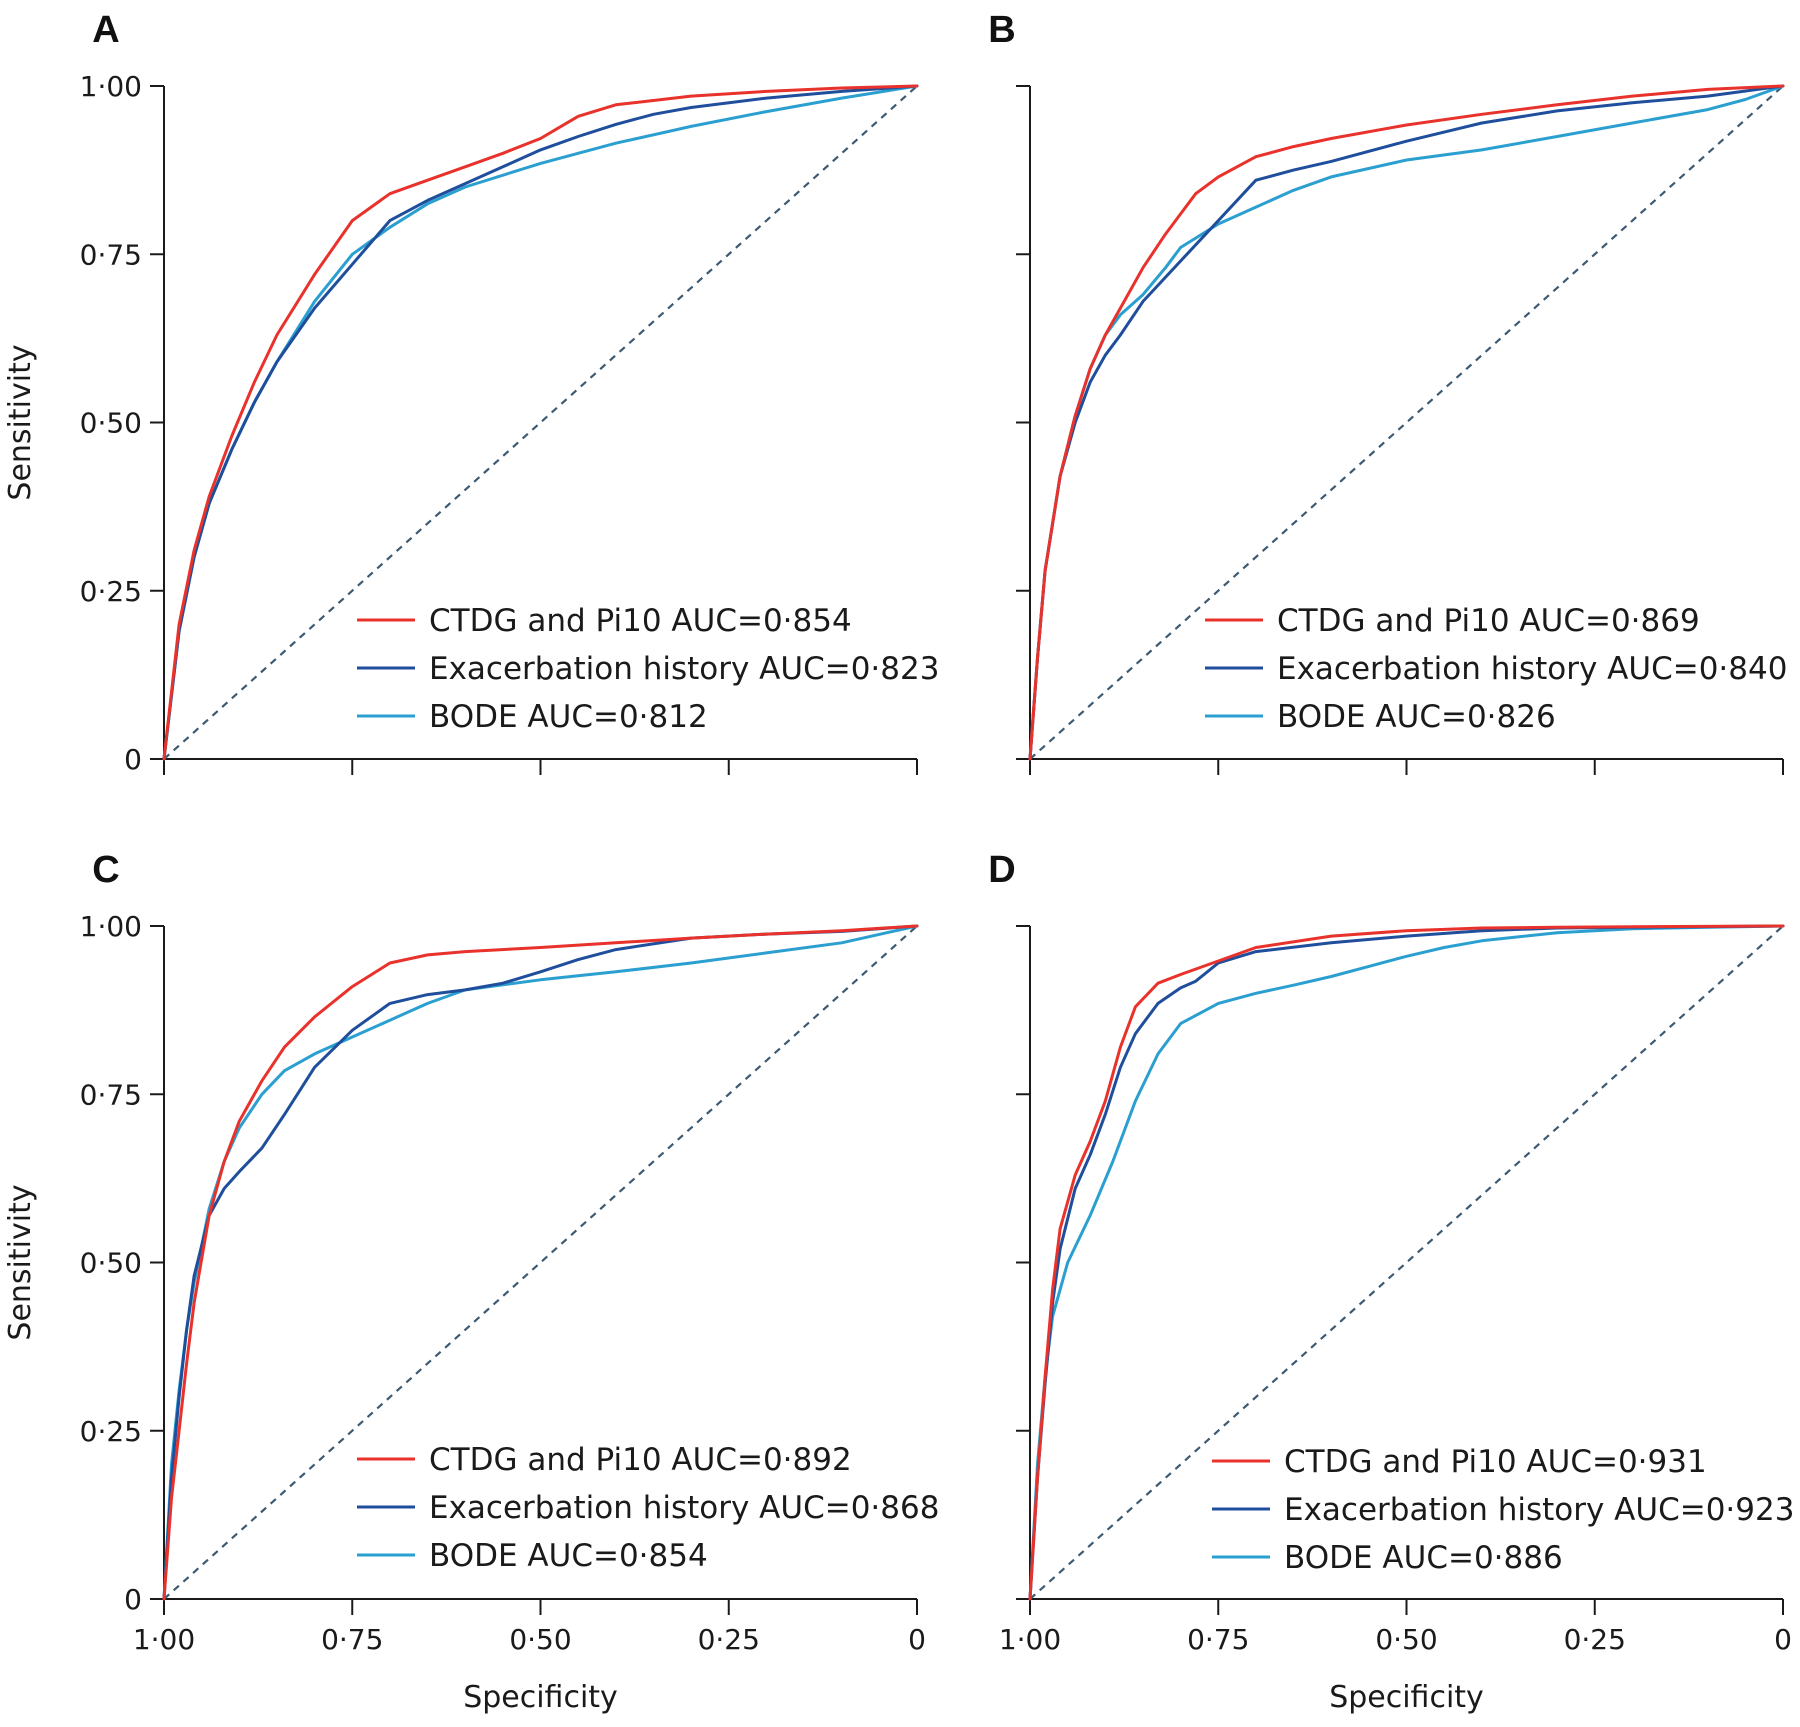  Describe the element at coordinates (1416, 717) in the screenshot. I see `legend-label: BODE AUC=0·826` at that location.